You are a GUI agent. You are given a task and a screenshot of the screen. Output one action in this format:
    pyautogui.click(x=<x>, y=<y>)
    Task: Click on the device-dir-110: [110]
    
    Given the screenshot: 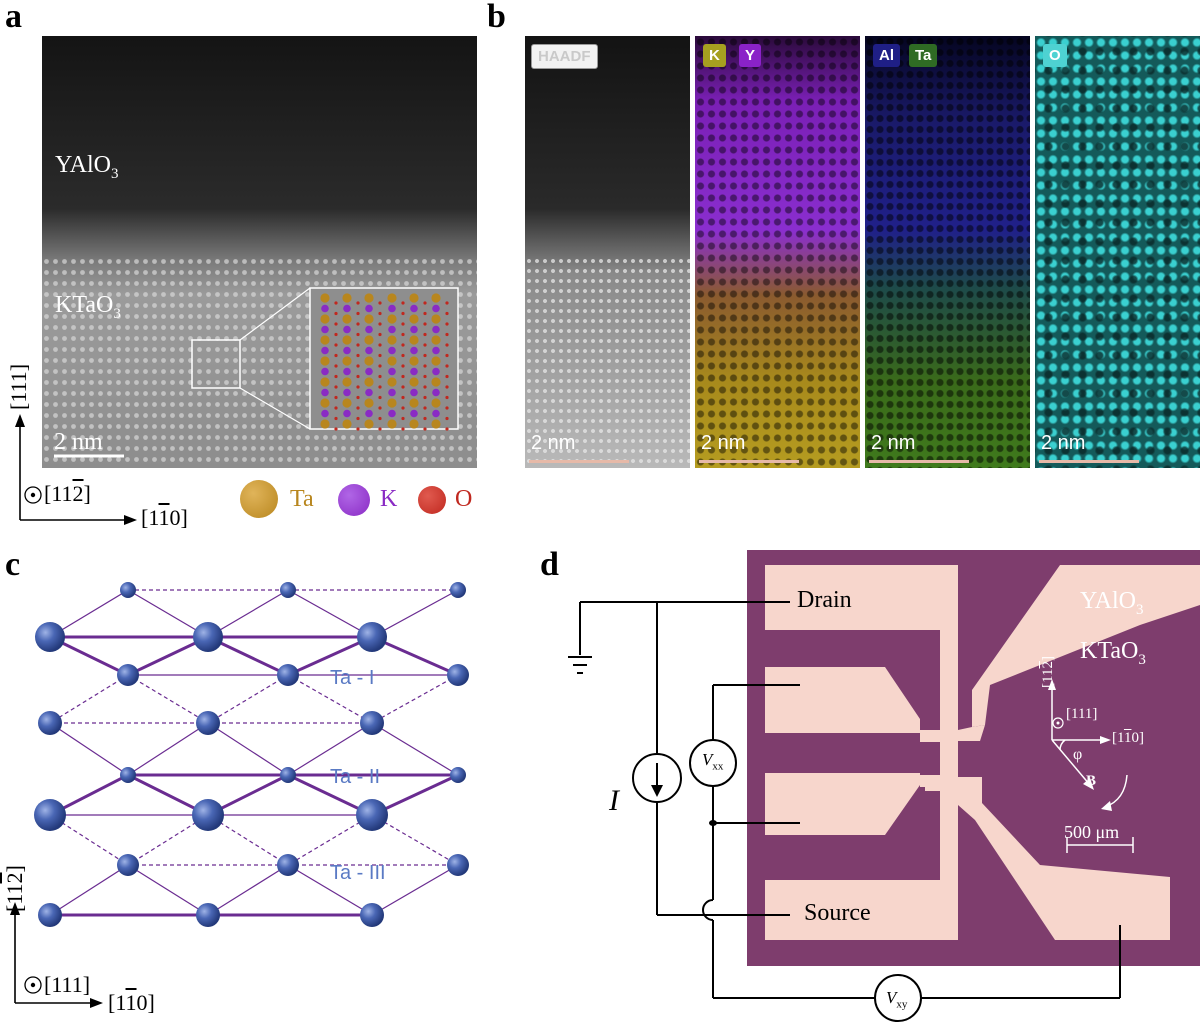 What is the action you would take?
    pyautogui.click(x=1128, y=738)
    